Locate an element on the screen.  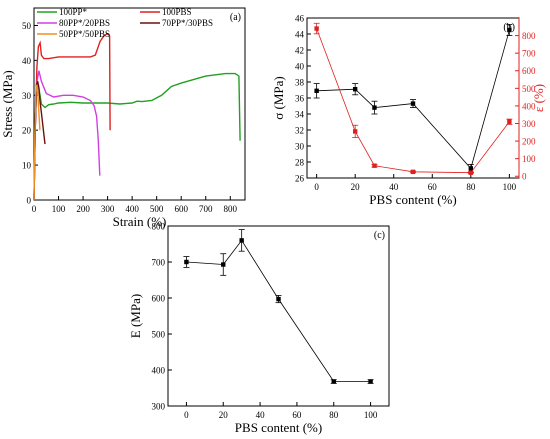
y-axis-label: E (MPa) is located at coordinates (135, 316).